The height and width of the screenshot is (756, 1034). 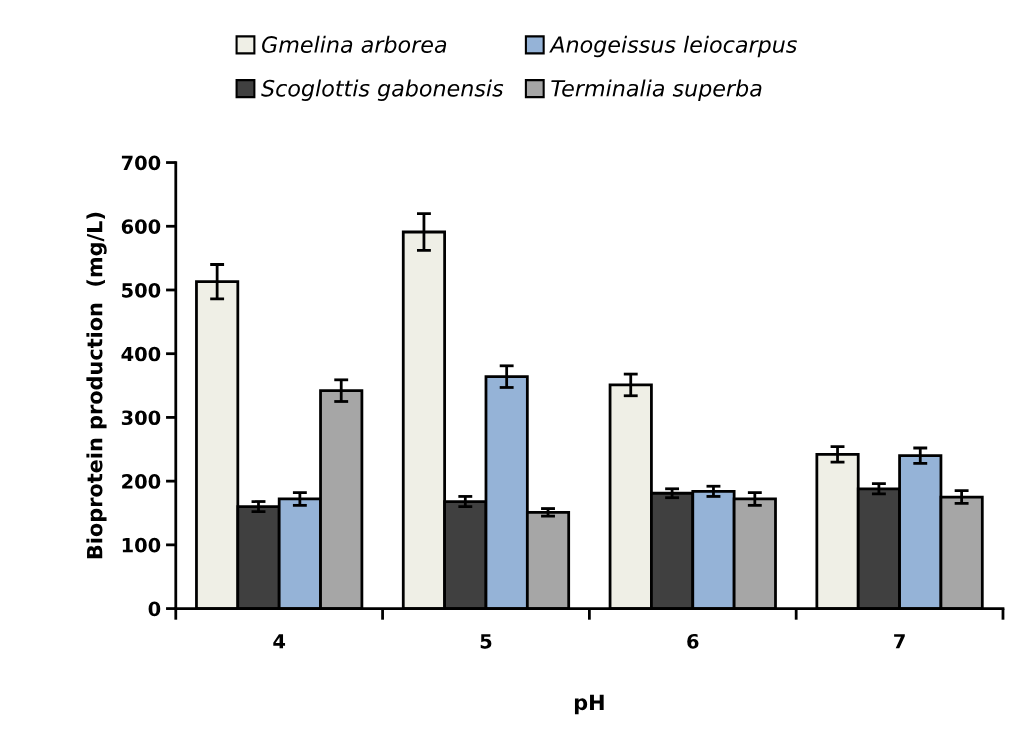 What do you see at coordinates (141, 226) in the screenshot?
I see `y-tick-label: 600` at bounding box center [141, 226].